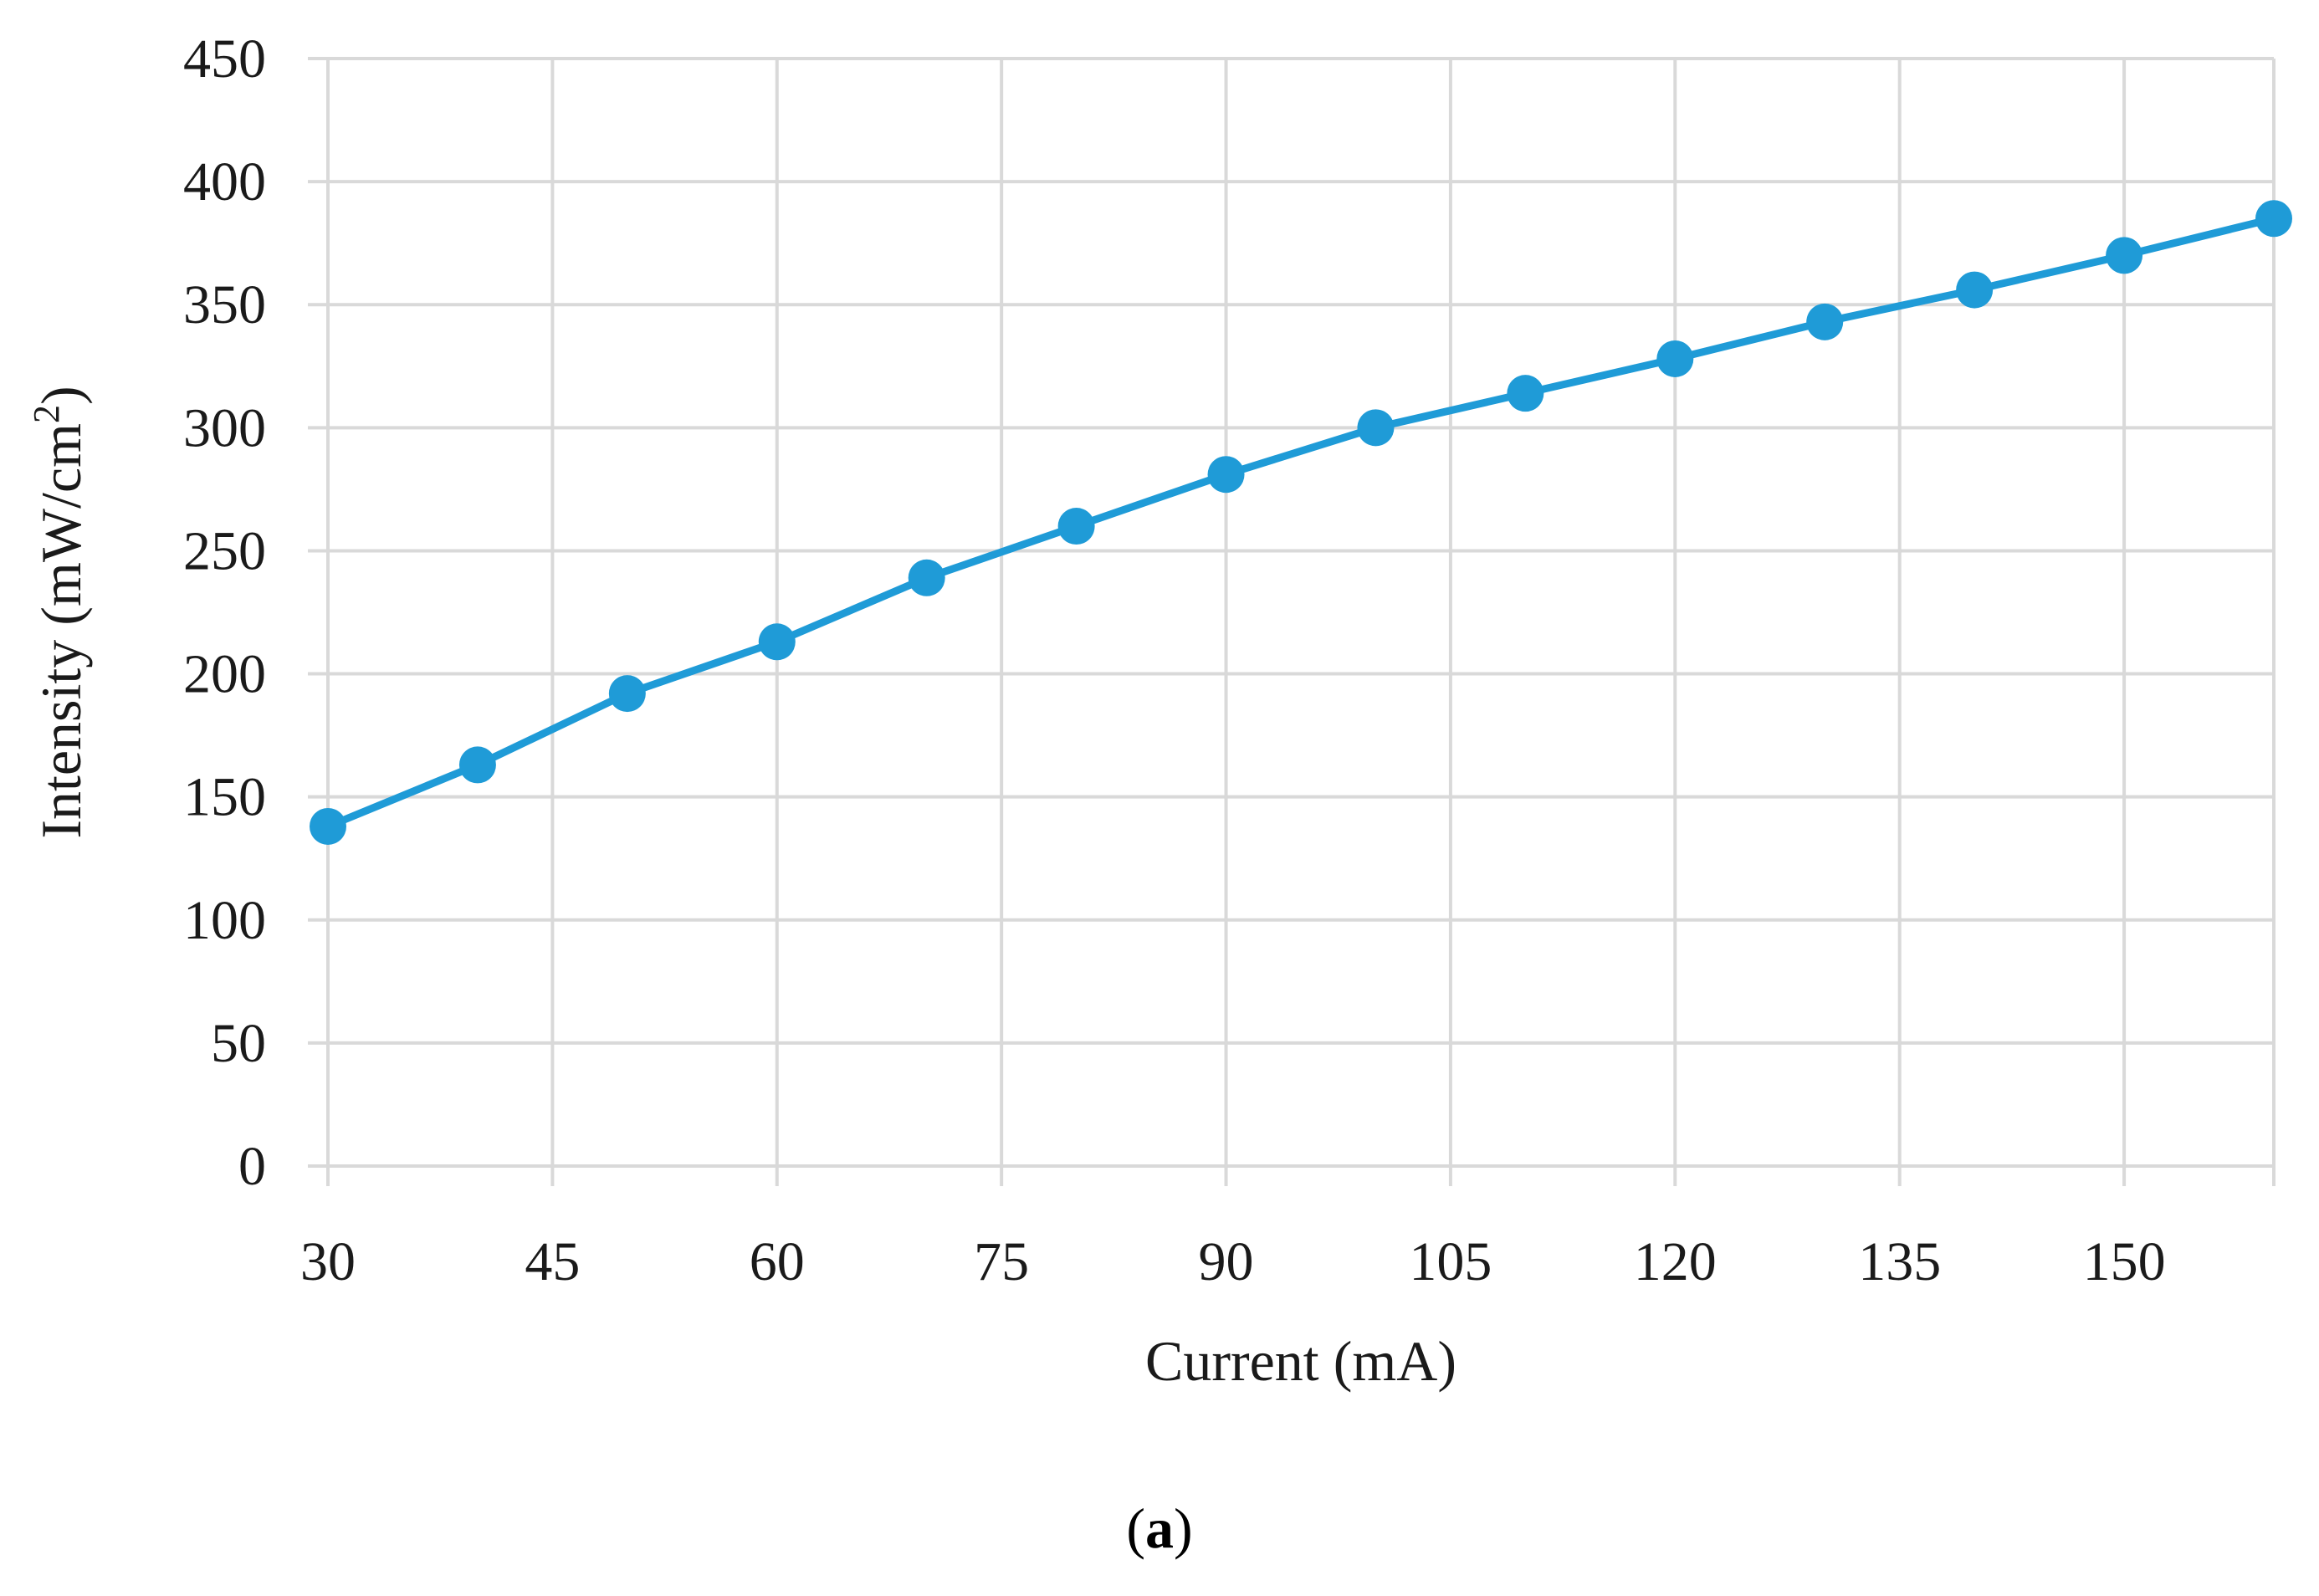  What do you see at coordinates (224, 428) in the screenshot?
I see `y-tick-label-300: 300` at bounding box center [224, 428].